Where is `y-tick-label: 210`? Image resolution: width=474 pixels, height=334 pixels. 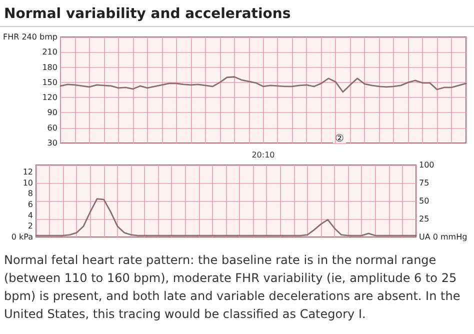
y-tick-label: 210 is located at coordinates (50, 52).